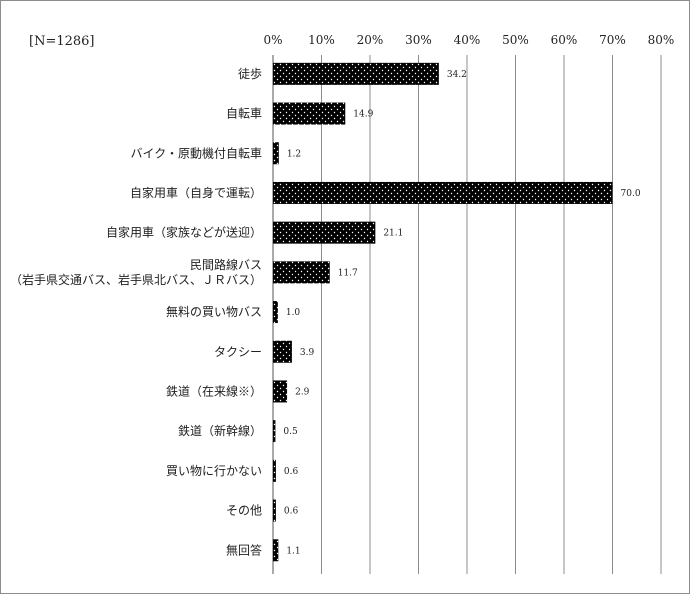 This screenshot has height=594, width=690. Describe the element at coordinates (293, 551) in the screenshot. I see `value-label: 1.1` at that location.